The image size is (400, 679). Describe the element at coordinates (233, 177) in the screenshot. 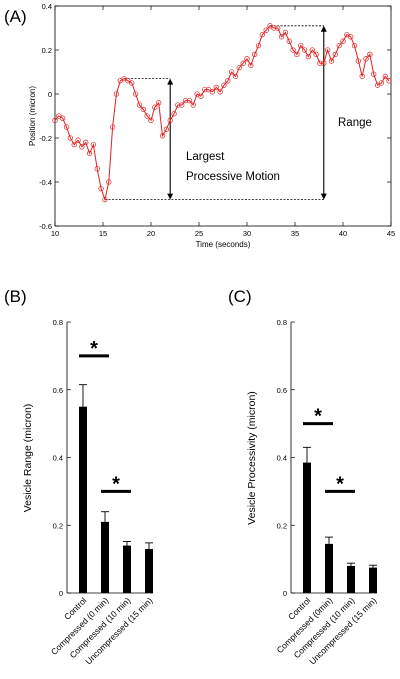

I see `annotation-processive-motion: Processive Motion` at that location.